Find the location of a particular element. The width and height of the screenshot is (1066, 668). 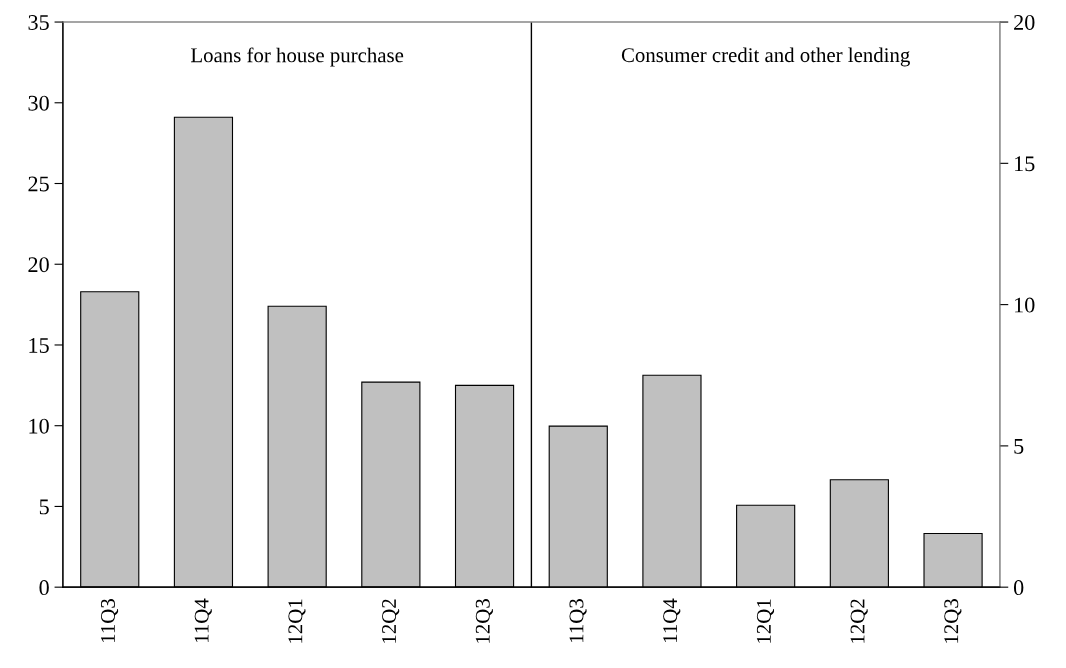

y-tick-label: 5 is located at coordinates (44, 507).